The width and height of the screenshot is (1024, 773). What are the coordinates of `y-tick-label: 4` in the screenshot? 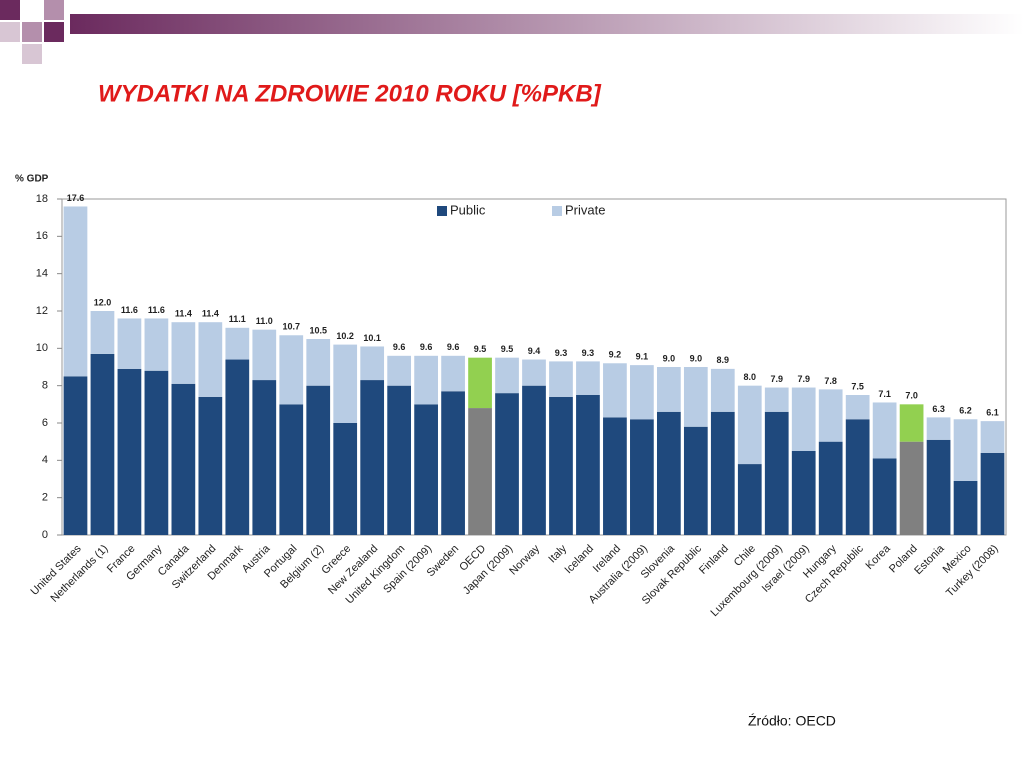 It's located at (45, 460).